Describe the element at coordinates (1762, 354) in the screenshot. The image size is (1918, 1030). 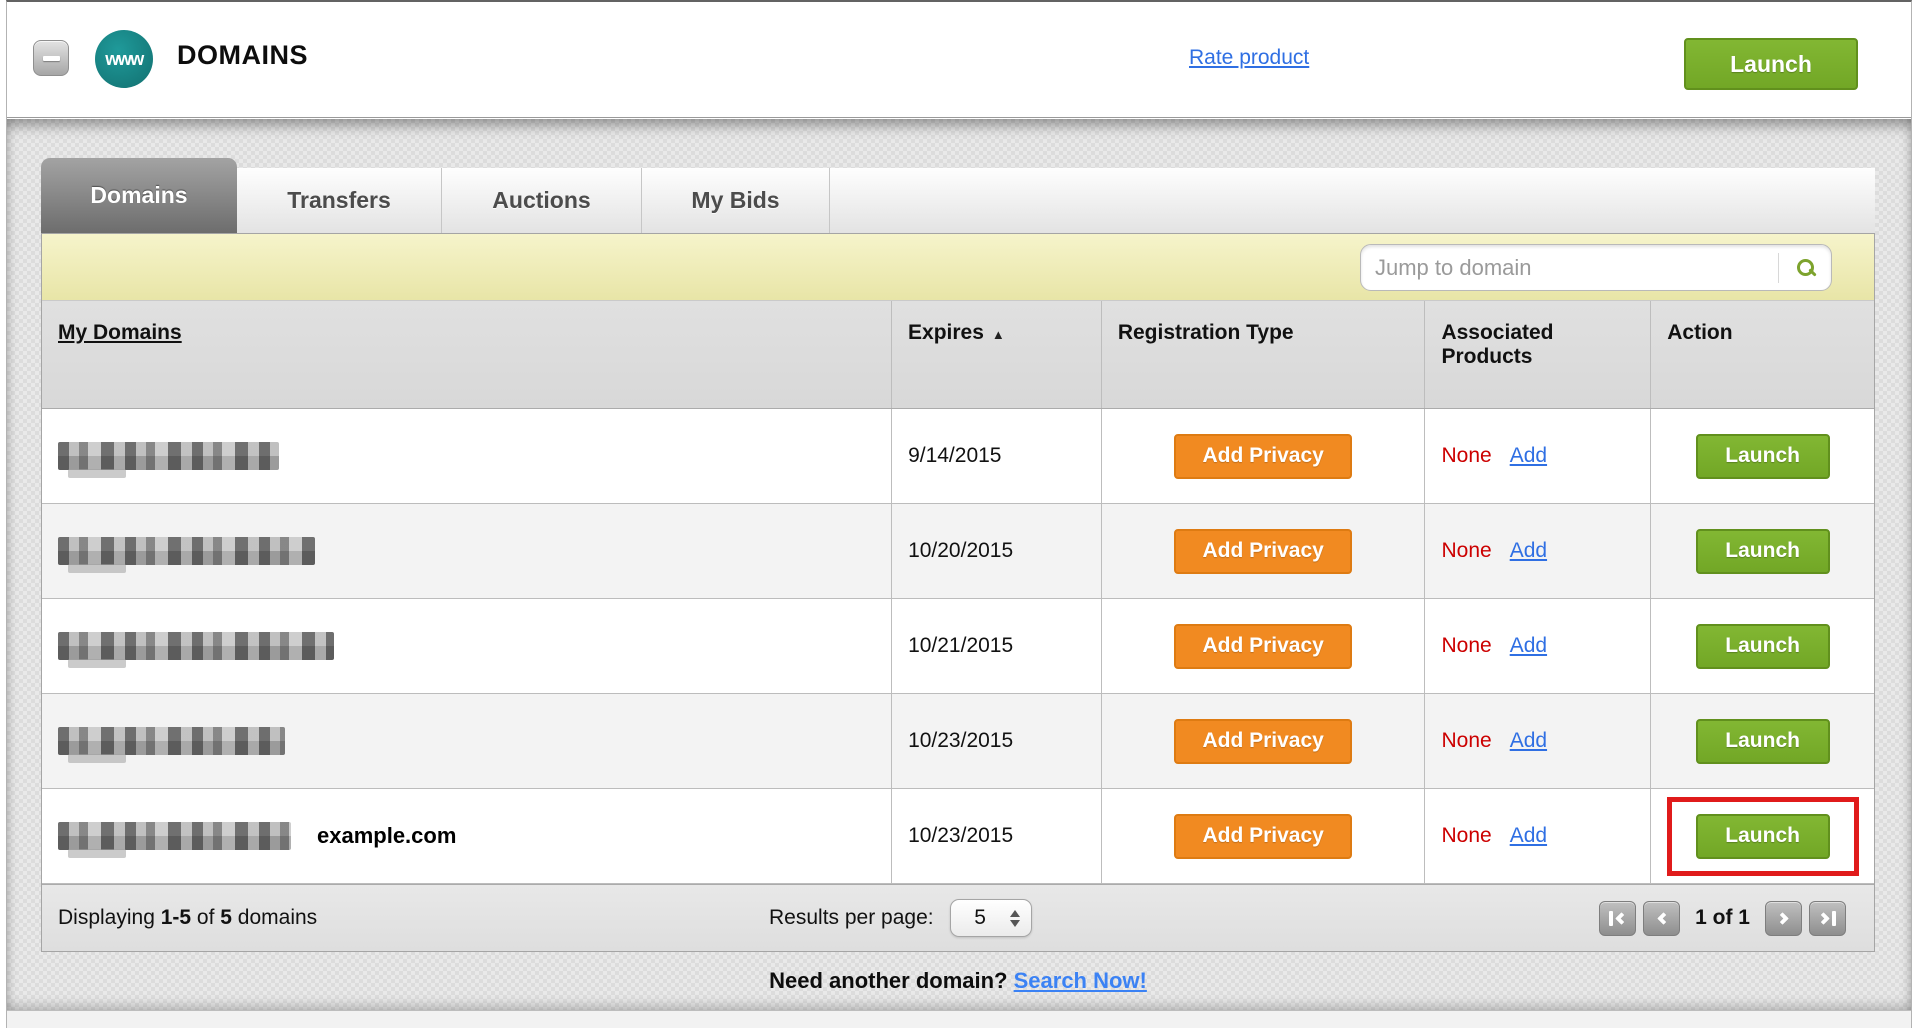
I see `column-header-action: Action` at that location.